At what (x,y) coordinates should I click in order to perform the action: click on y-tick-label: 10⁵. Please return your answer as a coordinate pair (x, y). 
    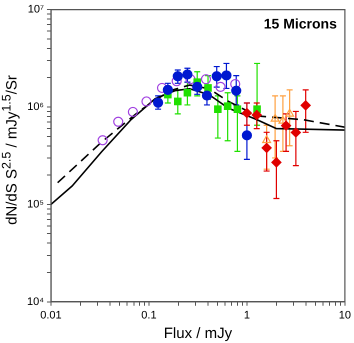
    Looking at the image, I should click on (35, 204).